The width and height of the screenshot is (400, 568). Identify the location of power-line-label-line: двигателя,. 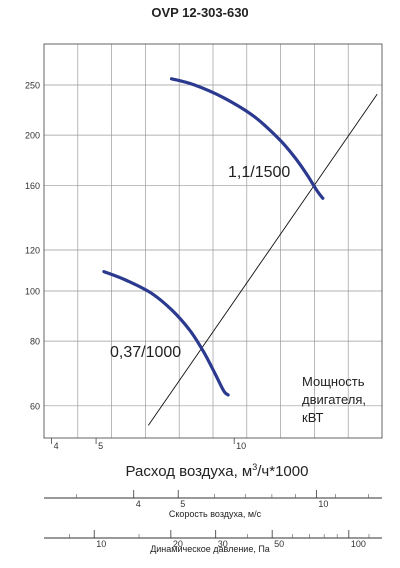
(334, 399).